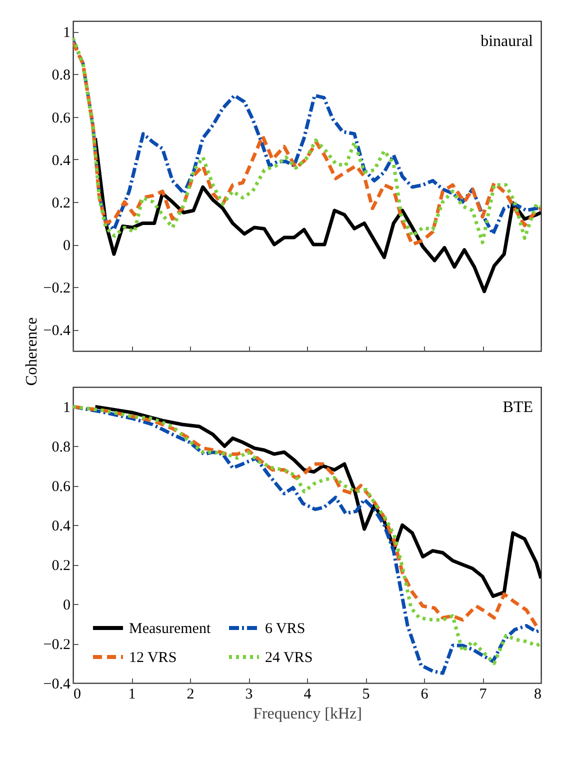 Image resolution: width=573 pixels, height=762 pixels. What do you see at coordinates (31, 351) in the screenshot?
I see `y-axis-title: Coherence` at bounding box center [31, 351].